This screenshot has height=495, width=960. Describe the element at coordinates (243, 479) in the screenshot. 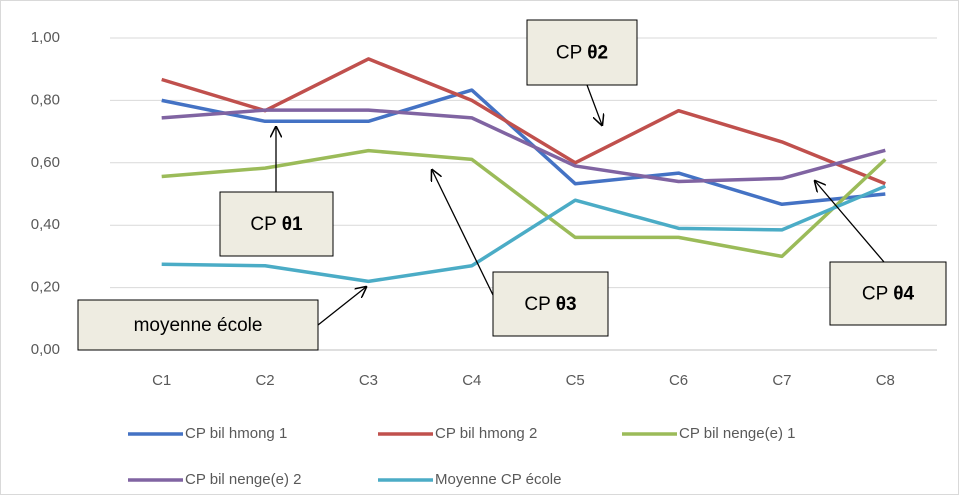

I see `legend-label: CP bil nenge(e) 2` at that location.